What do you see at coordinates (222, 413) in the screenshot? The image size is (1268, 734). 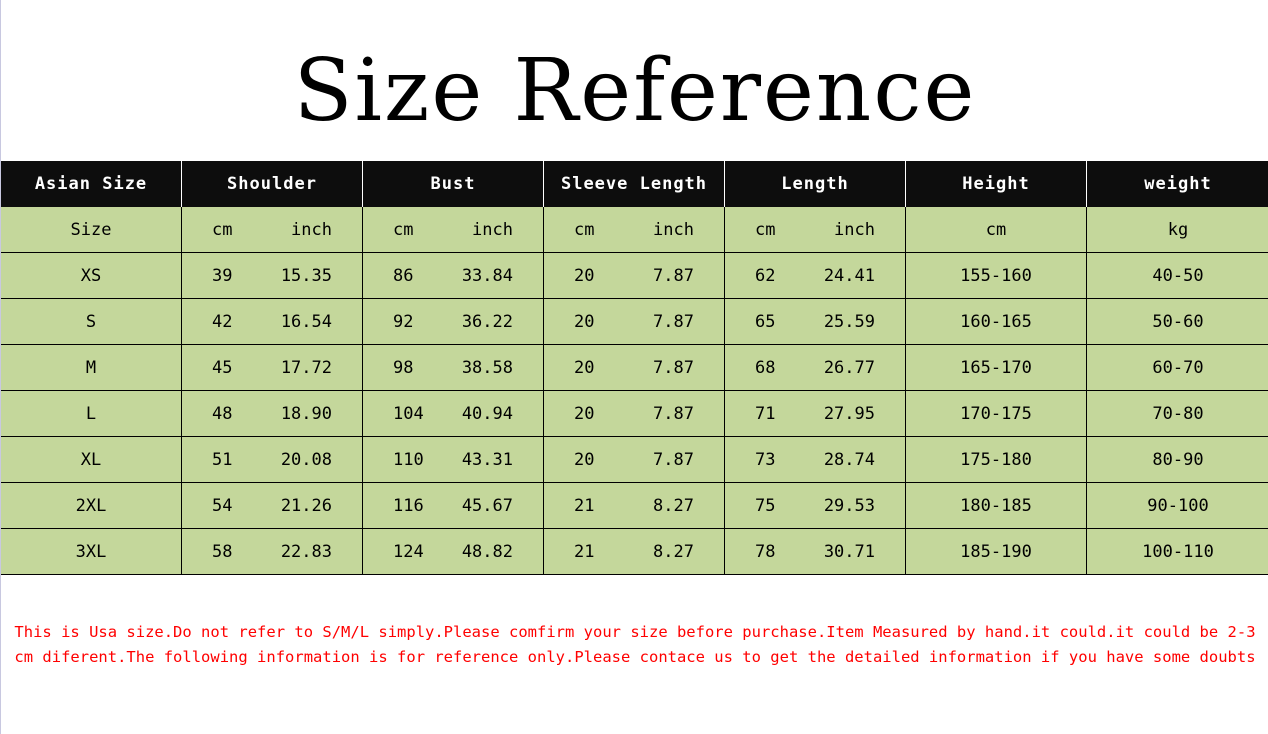 I see `cm-value: 48` at bounding box center [222, 413].